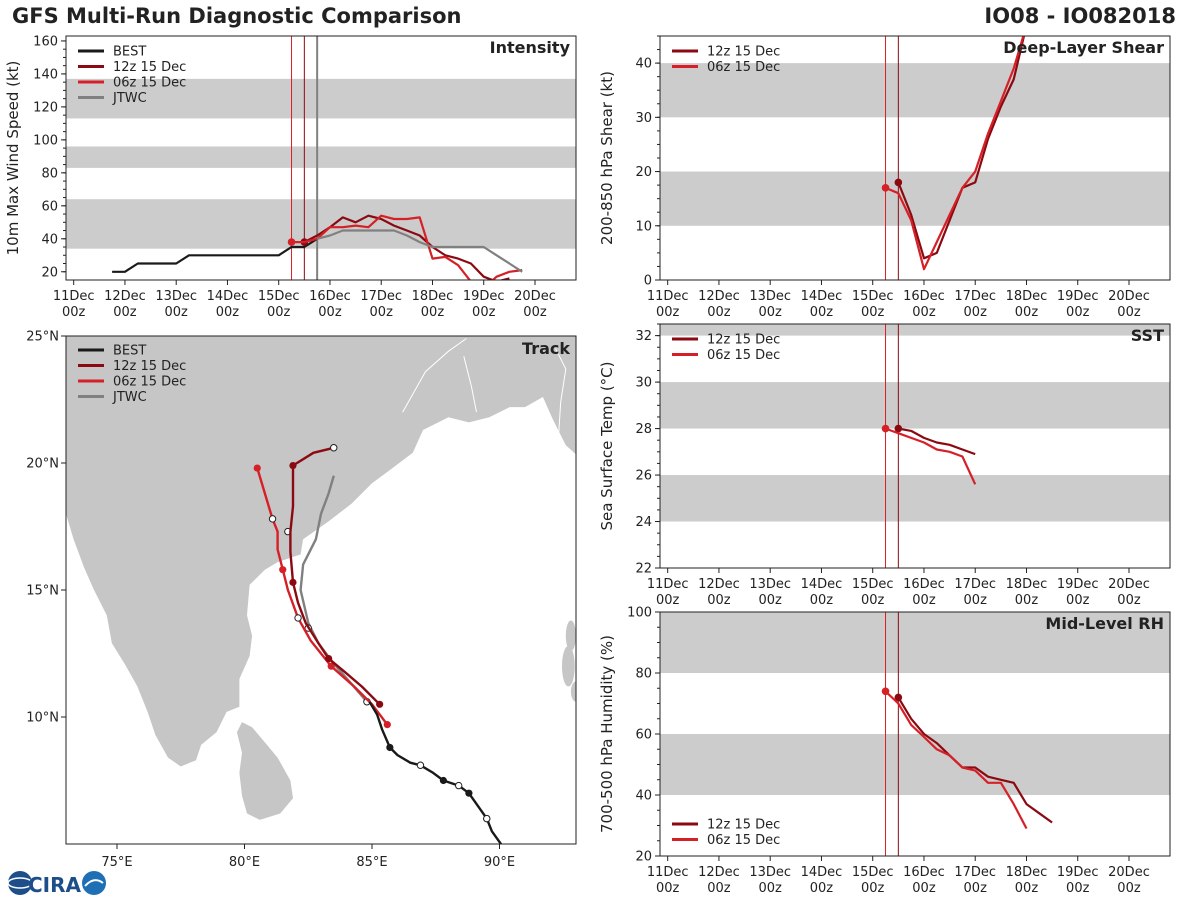  I want to click on intensity-xtick-label-day: 14Dec, so click(228, 296).